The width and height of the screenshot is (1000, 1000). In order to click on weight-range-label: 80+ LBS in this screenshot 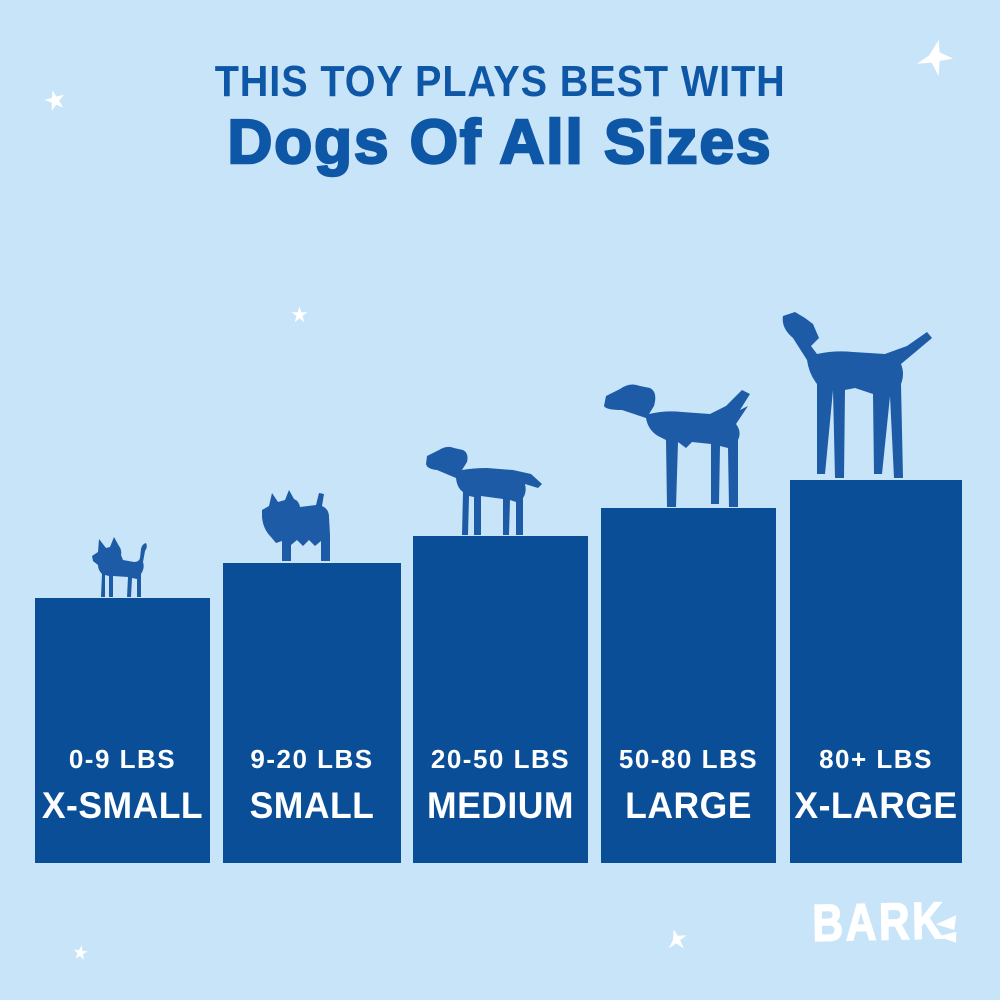, I will do `click(876, 759)`.